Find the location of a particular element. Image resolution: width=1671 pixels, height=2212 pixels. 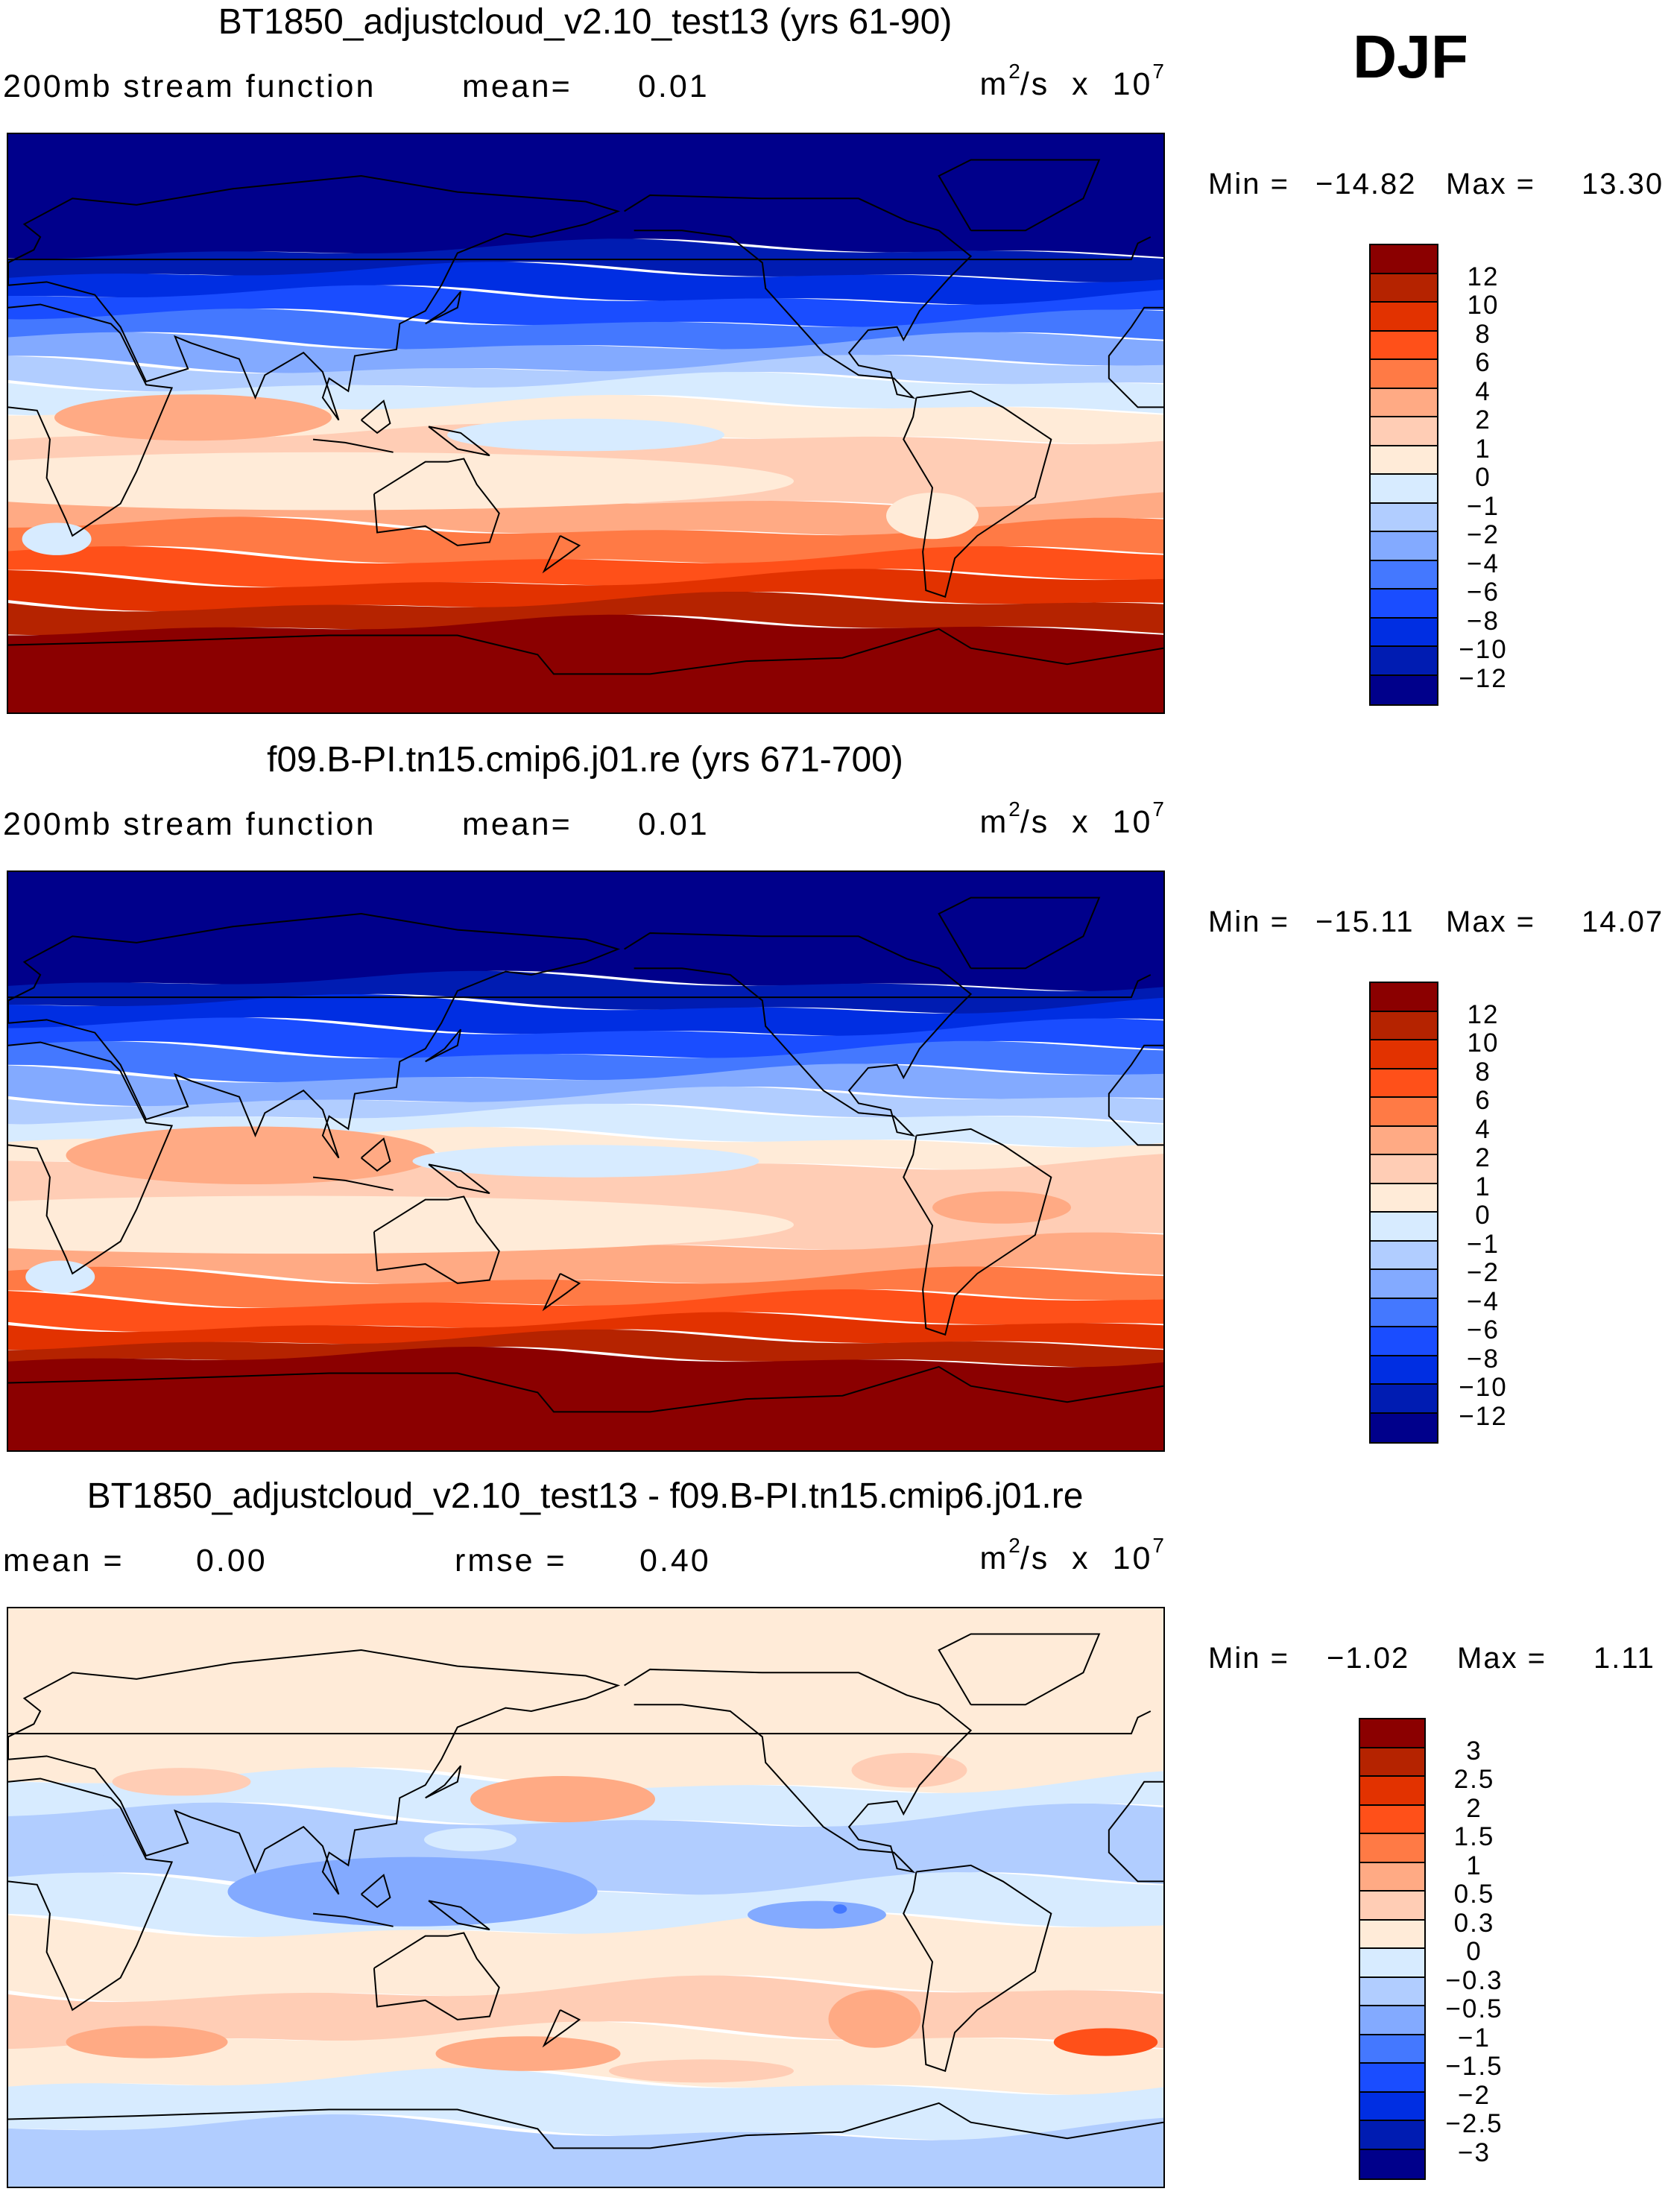

colorbar-tick-label: 4 is located at coordinates (1483, 1129).